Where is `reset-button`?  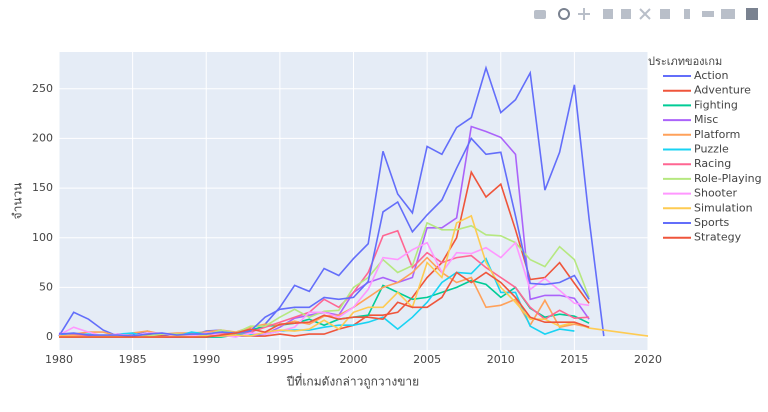
reset-button is located at coordinates (665, 14).